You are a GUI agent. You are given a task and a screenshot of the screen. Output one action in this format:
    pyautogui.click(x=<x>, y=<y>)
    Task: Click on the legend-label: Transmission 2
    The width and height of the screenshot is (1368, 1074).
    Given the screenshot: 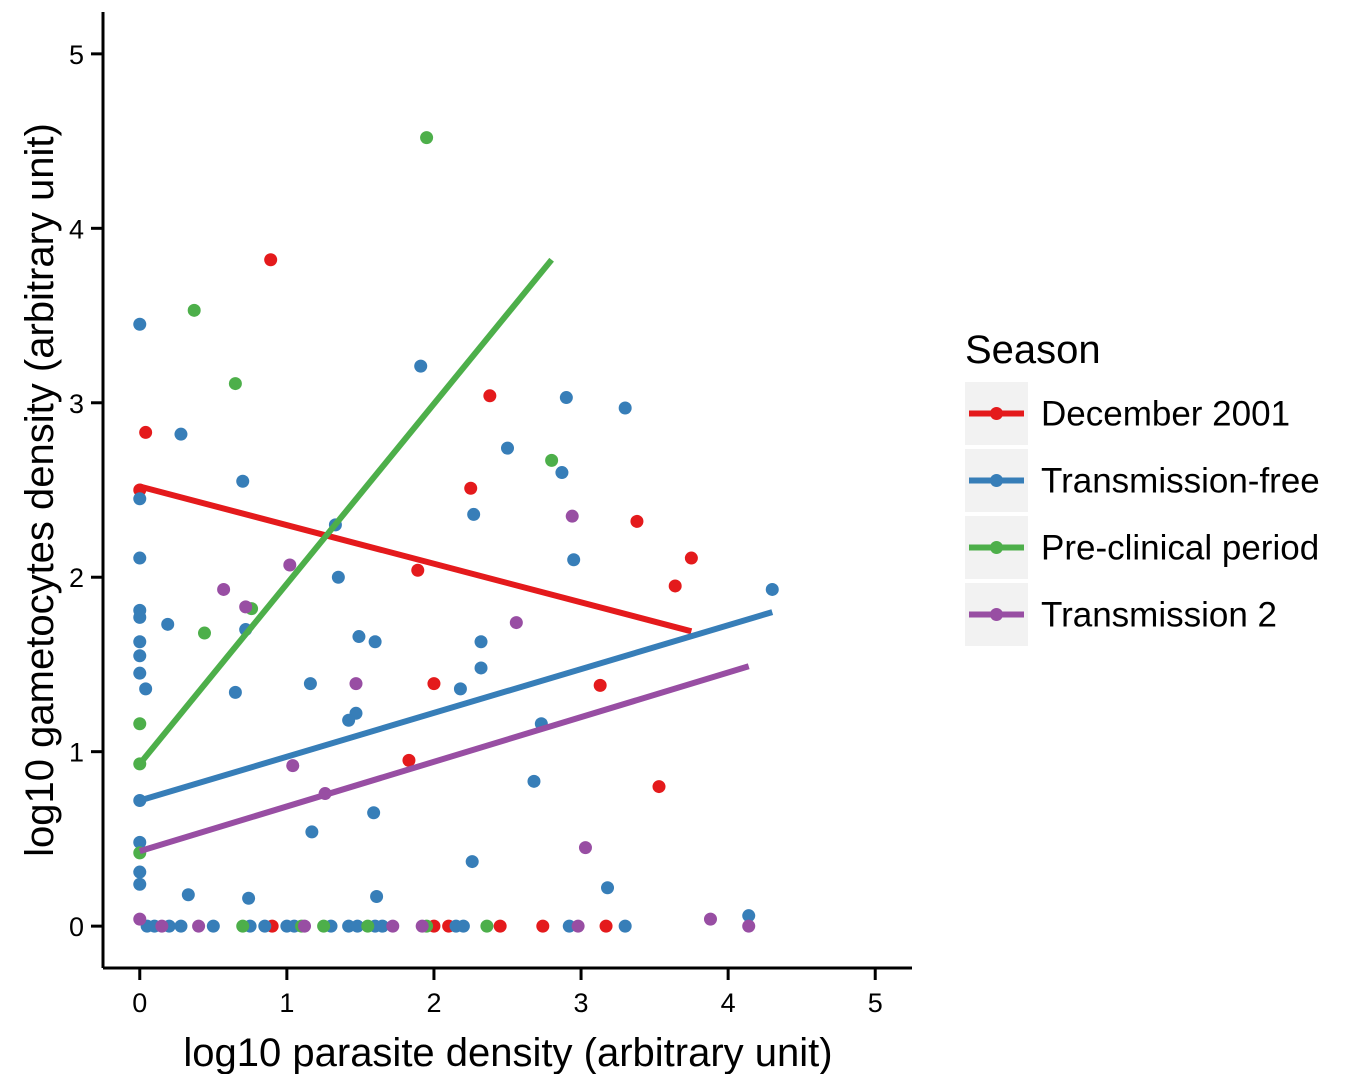 What is the action you would take?
    pyautogui.click(x=1159, y=615)
    